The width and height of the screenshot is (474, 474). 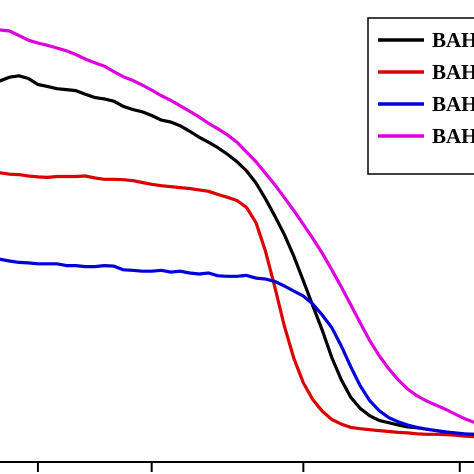 What do you see at coordinates (453, 72) in the screenshot?
I see `legend-label-2: BAH` at bounding box center [453, 72].